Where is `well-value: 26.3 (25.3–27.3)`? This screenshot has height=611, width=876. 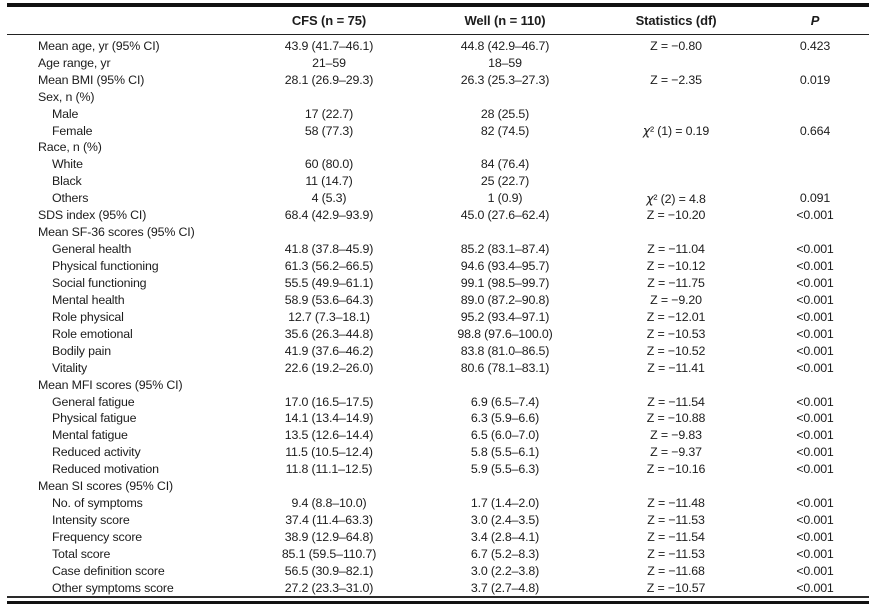
well-value: 26.3 (25.3–27.3) is located at coordinates (505, 79).